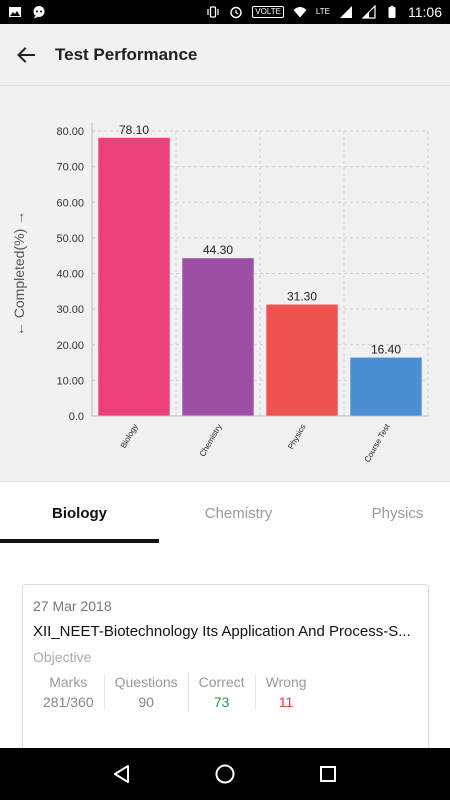 The width and height of the screenshot is (450, 800). Describe the element at coordinates (146, 682) in the screenshot. I see `stat-questions-label: Questions` at that location.